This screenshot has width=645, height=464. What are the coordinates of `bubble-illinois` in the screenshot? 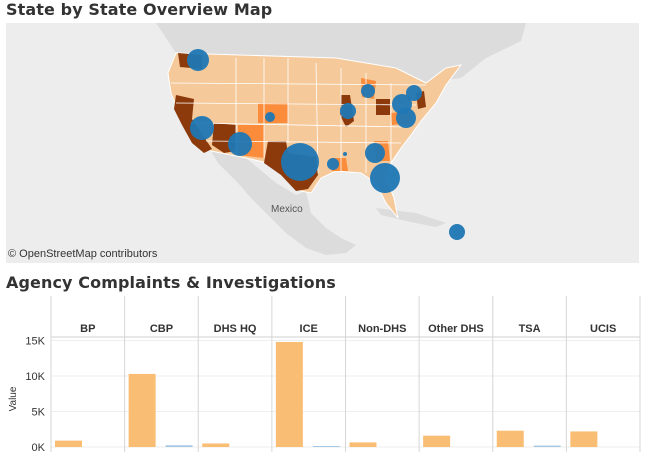 It's located at (348, 111).